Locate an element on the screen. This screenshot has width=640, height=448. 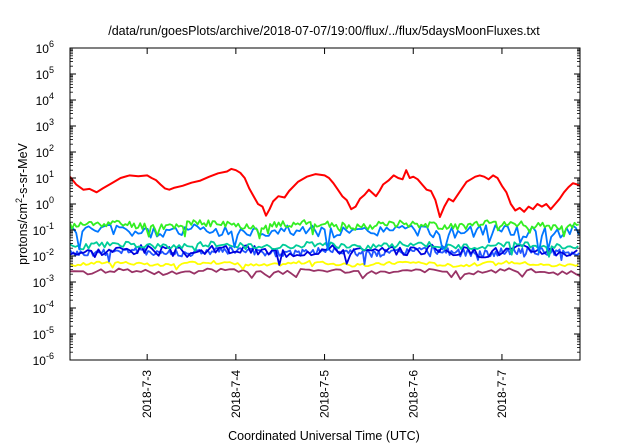
x-tick-label: 2018-7-5 is located at coordinates (325, 394).